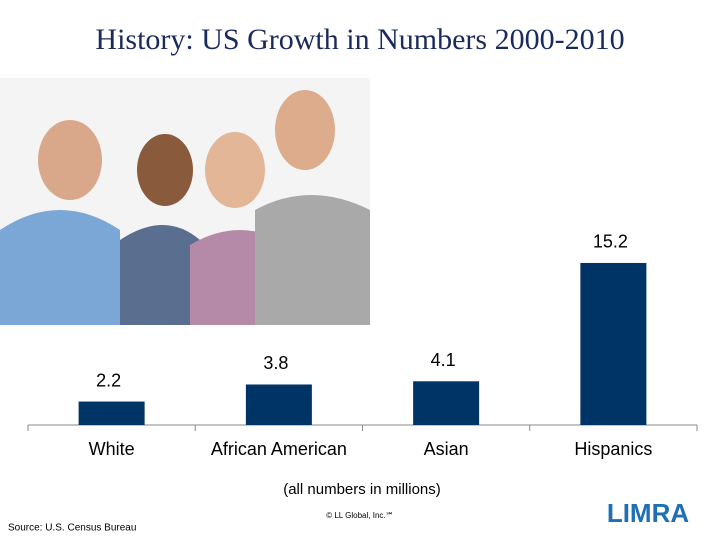 This screenshot has width=720, height=540. I want to click on logo: LIMRA, so click(648, 513).